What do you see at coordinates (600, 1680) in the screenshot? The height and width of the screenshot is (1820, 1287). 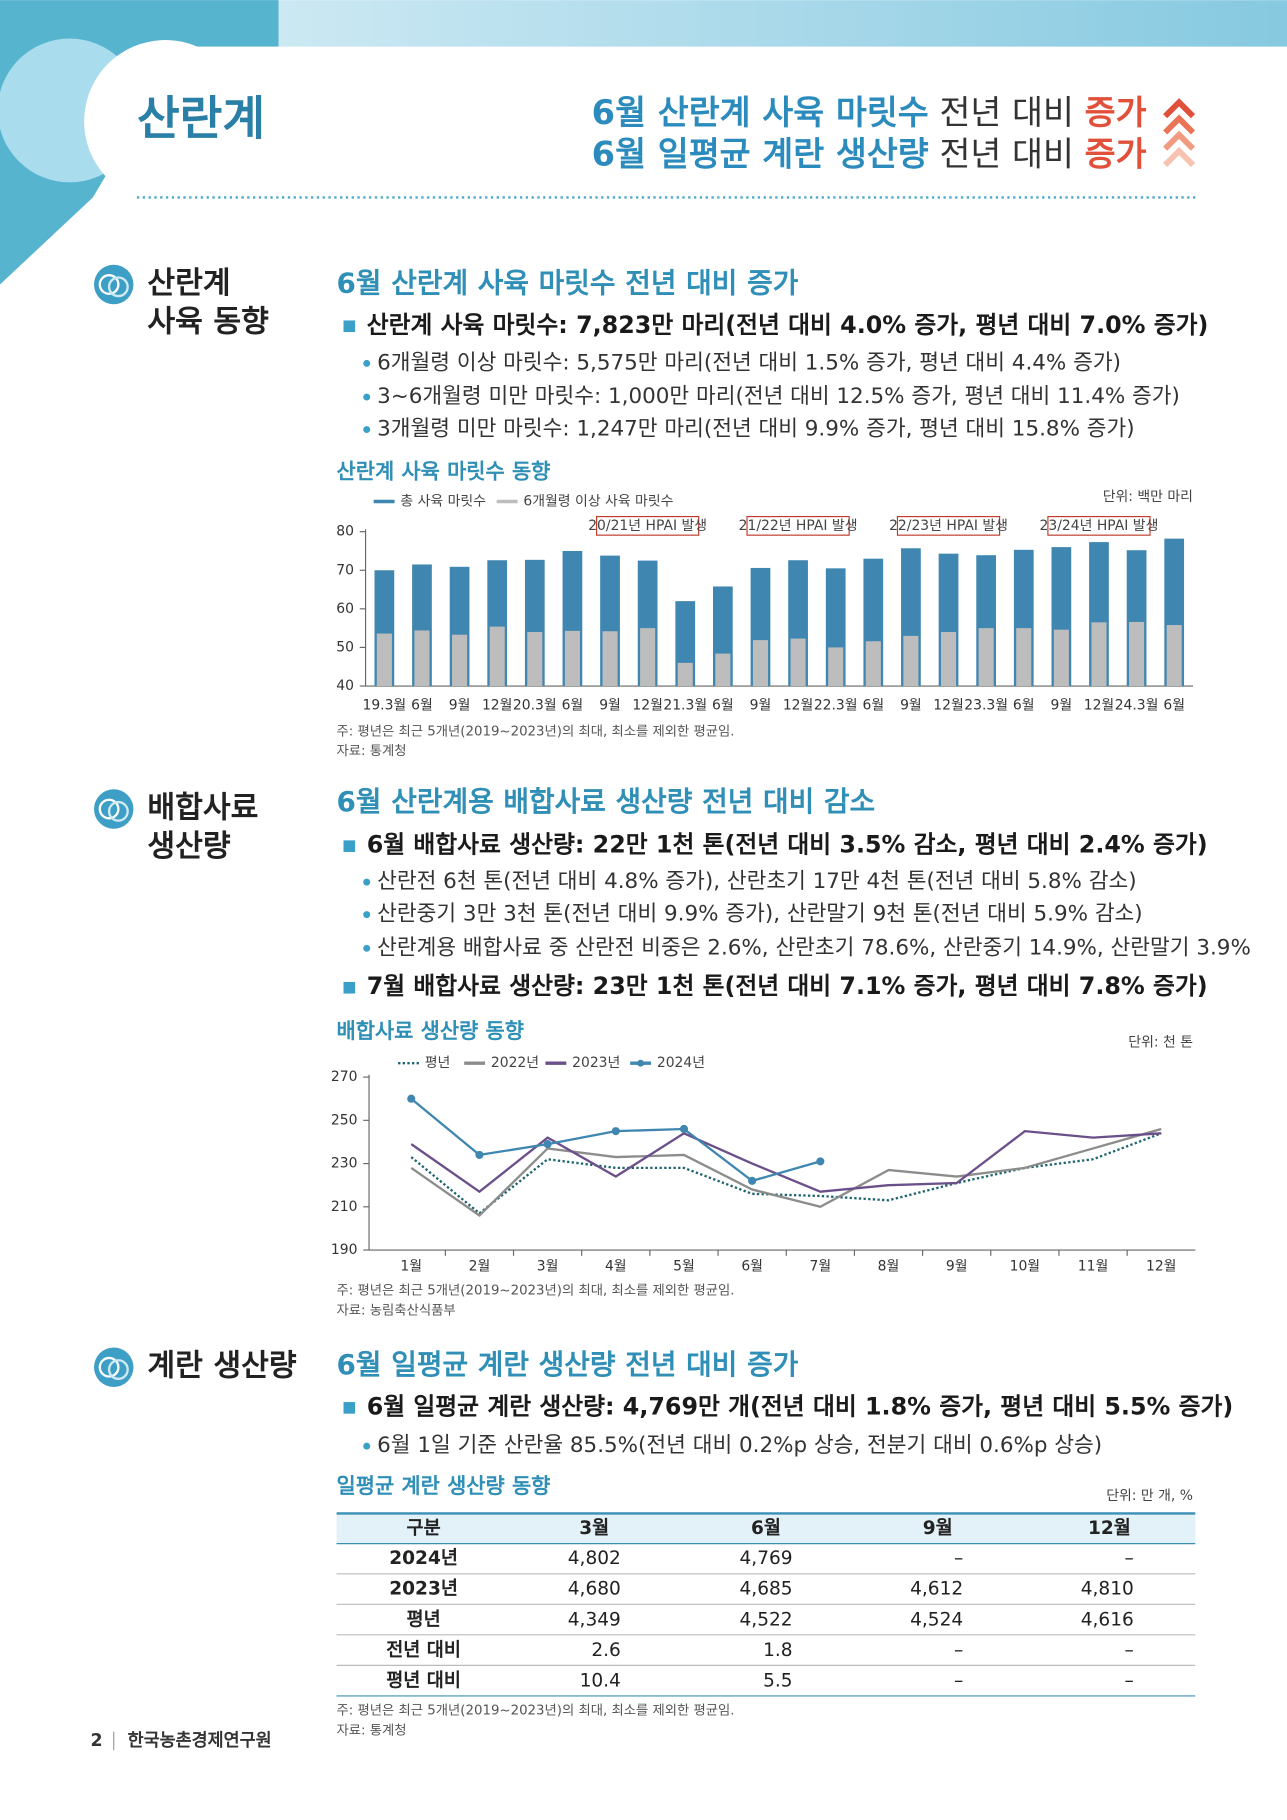 I see `table-cell: 10.4` at bounding box center [600, 1680].